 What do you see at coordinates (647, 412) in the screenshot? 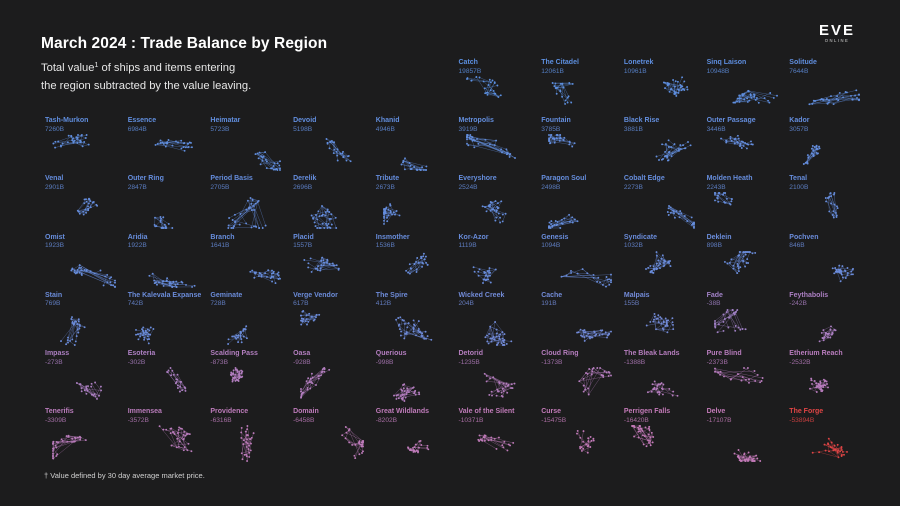
I see `region-name: Perrigen Falls` at bounding box center [647, 412].